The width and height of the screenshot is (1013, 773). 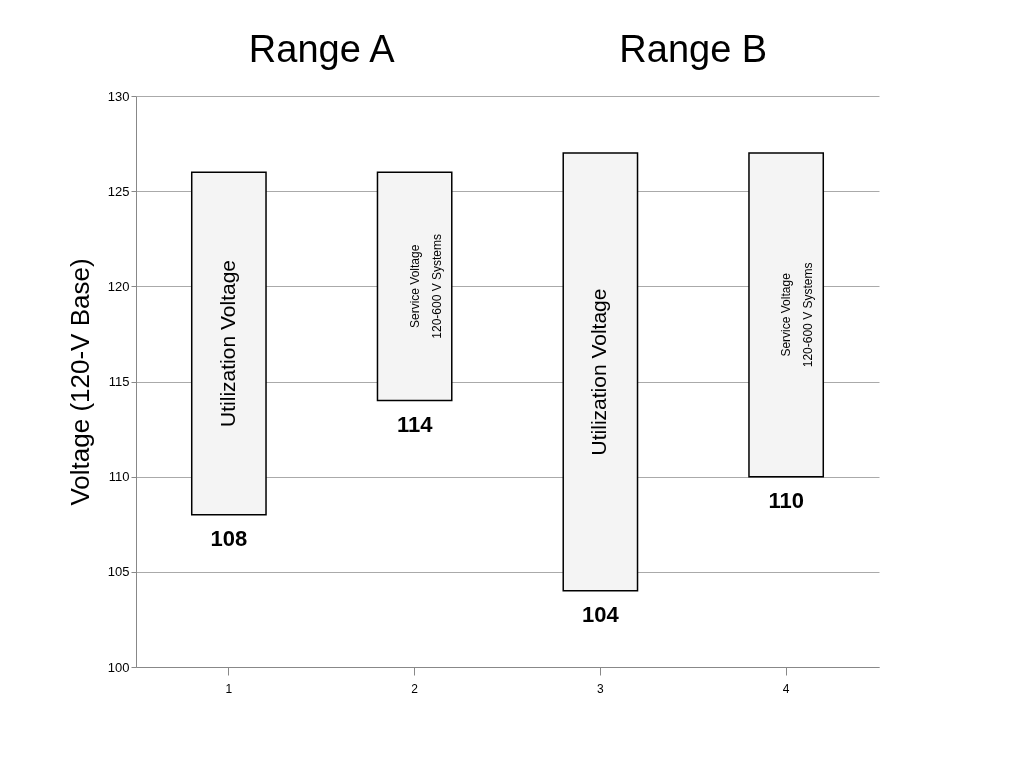 What do you see at coordinates (322, 49) in the screenshot?
I see `text: Range A` at bounding box center [322, 49].